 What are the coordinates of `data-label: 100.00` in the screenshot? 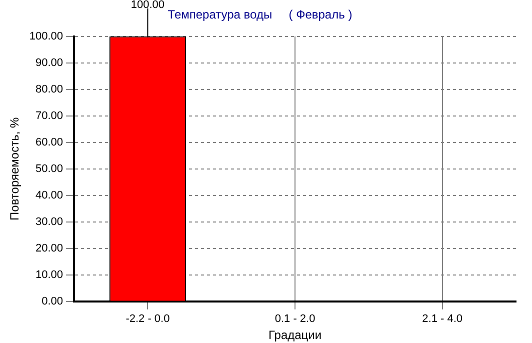 It's located at (147, 5).